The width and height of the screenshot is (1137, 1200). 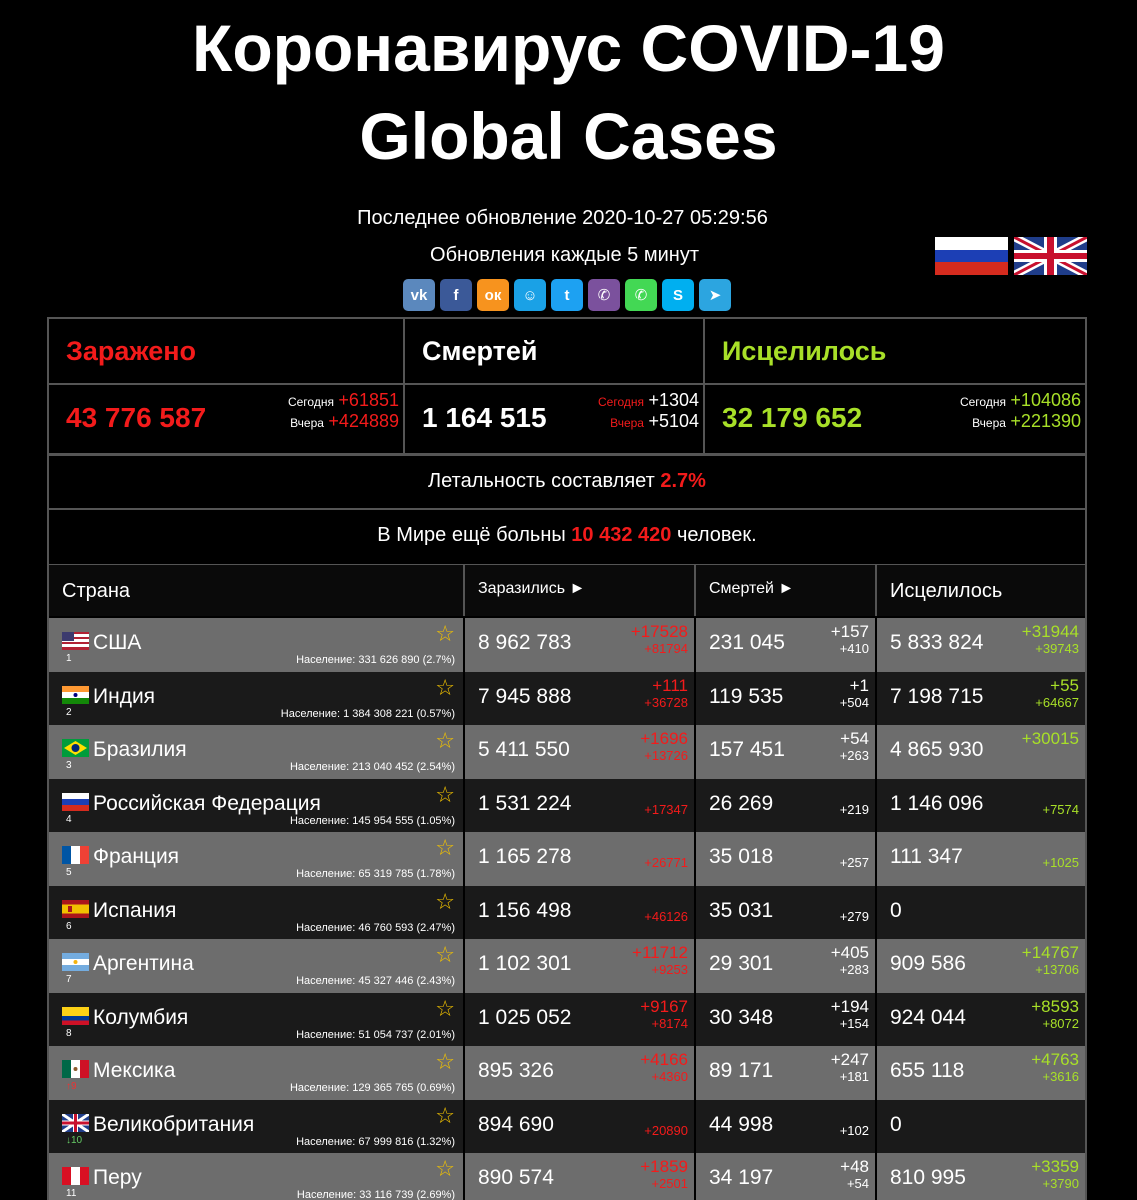 I want to click on cases-value: 8 962 783, so click(x=525, y=642).